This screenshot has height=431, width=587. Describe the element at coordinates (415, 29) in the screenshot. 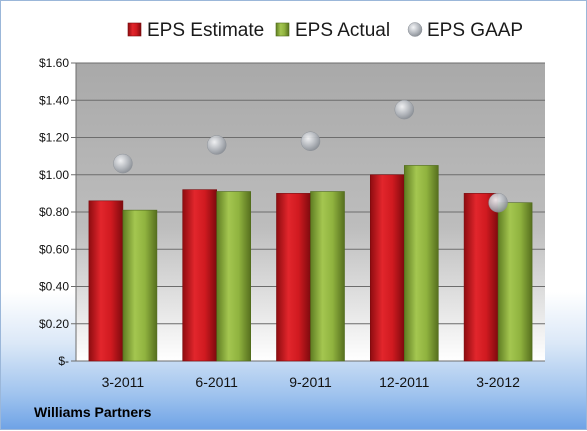

I see `legend-swatch-gaap` at that location.